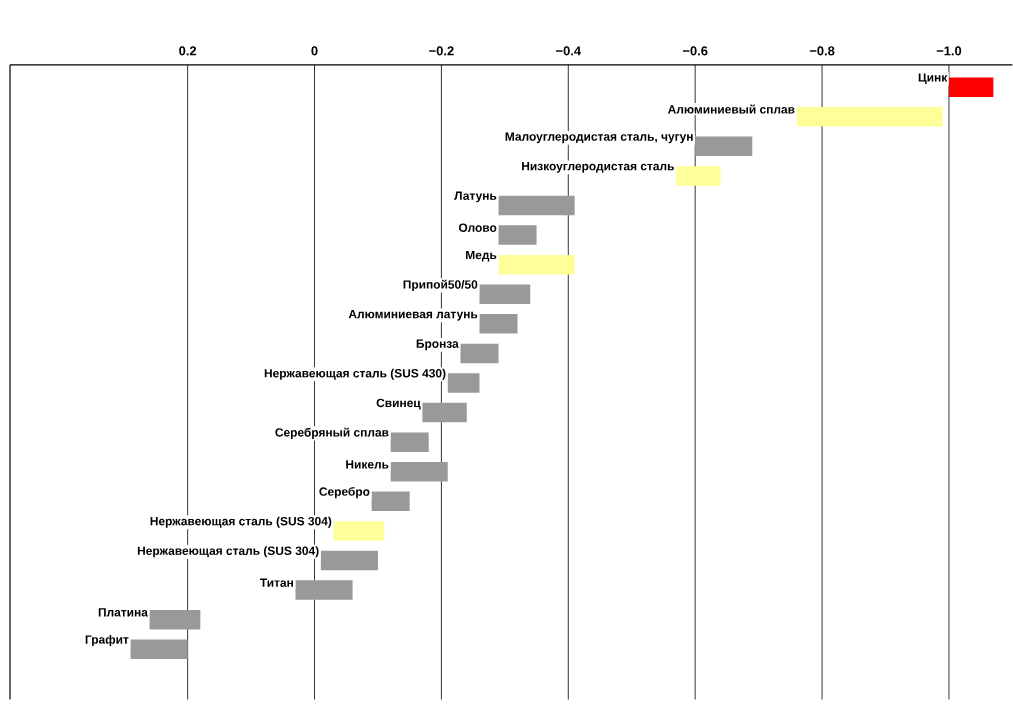 The width and height of the screenshot is (1013, 713). I want to click on y-tick-label: Серебряный сплав, so click(332, 433).